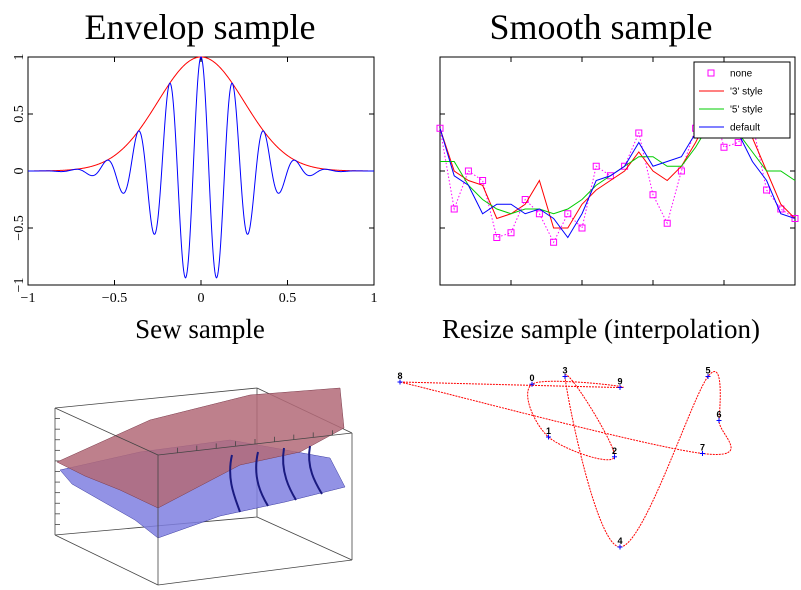 The image size is (801, 590). Describe the element at coordinates (745, 128) in the screenshot. I see `smooth-legend-label: default` at that location.